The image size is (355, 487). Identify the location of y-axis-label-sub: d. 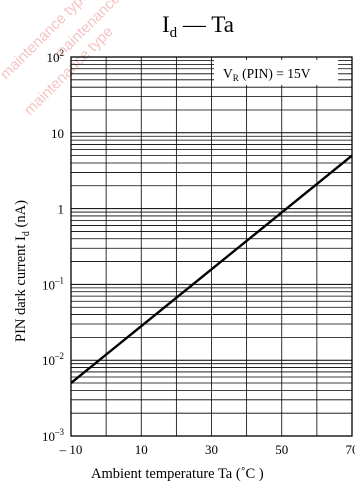
(26, 233).